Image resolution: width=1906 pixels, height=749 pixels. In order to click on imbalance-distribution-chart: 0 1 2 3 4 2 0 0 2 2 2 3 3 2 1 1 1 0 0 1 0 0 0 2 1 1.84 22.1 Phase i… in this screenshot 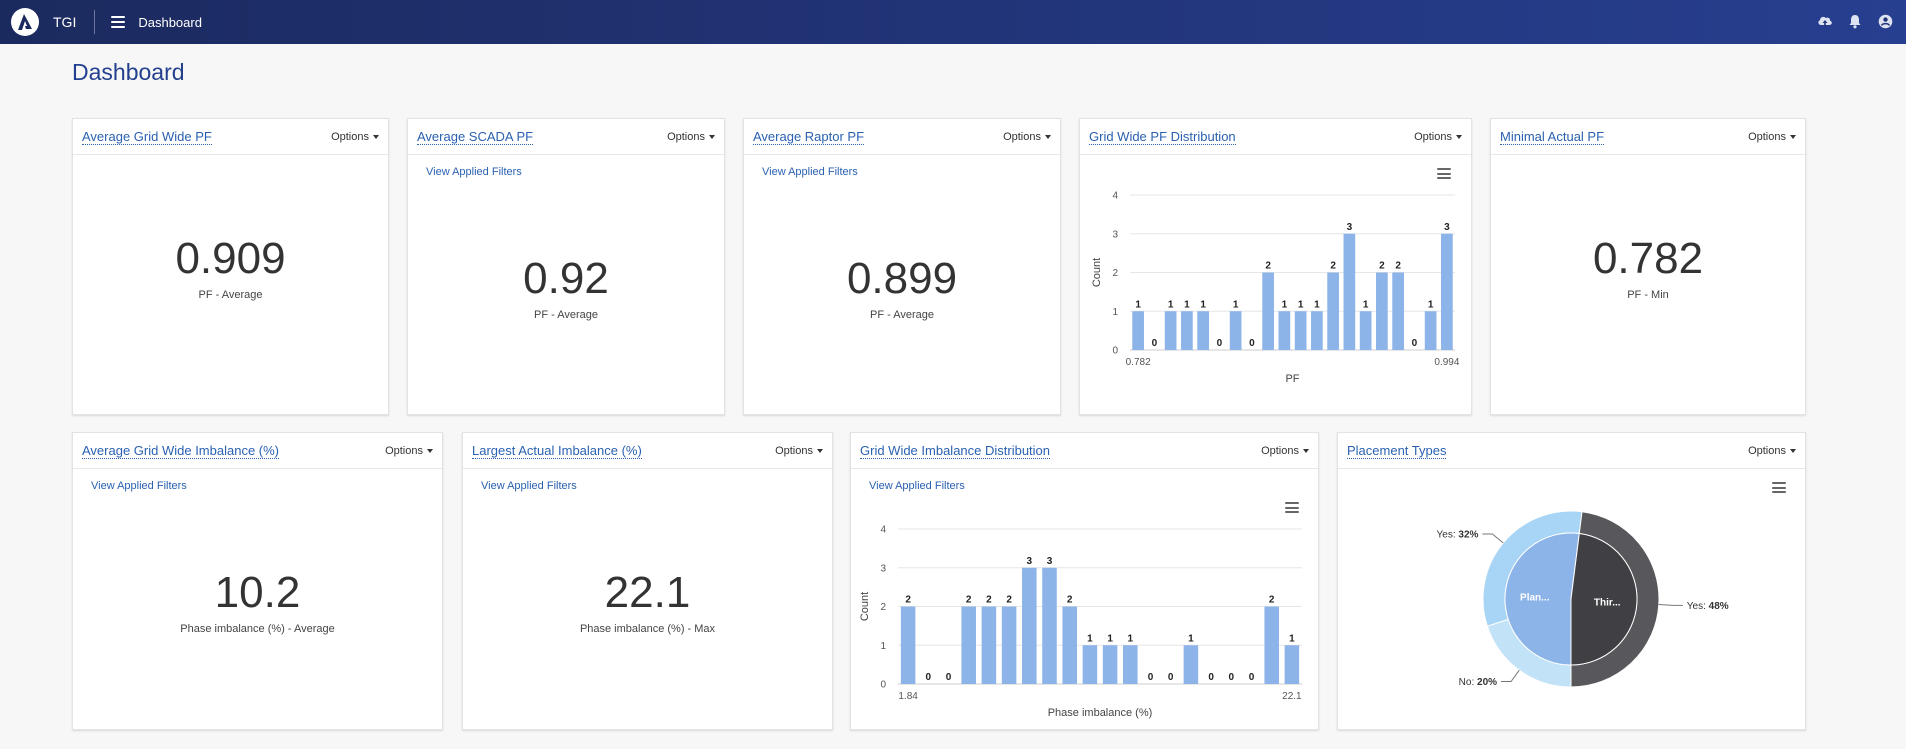, I will do `click(1080, 622)`.